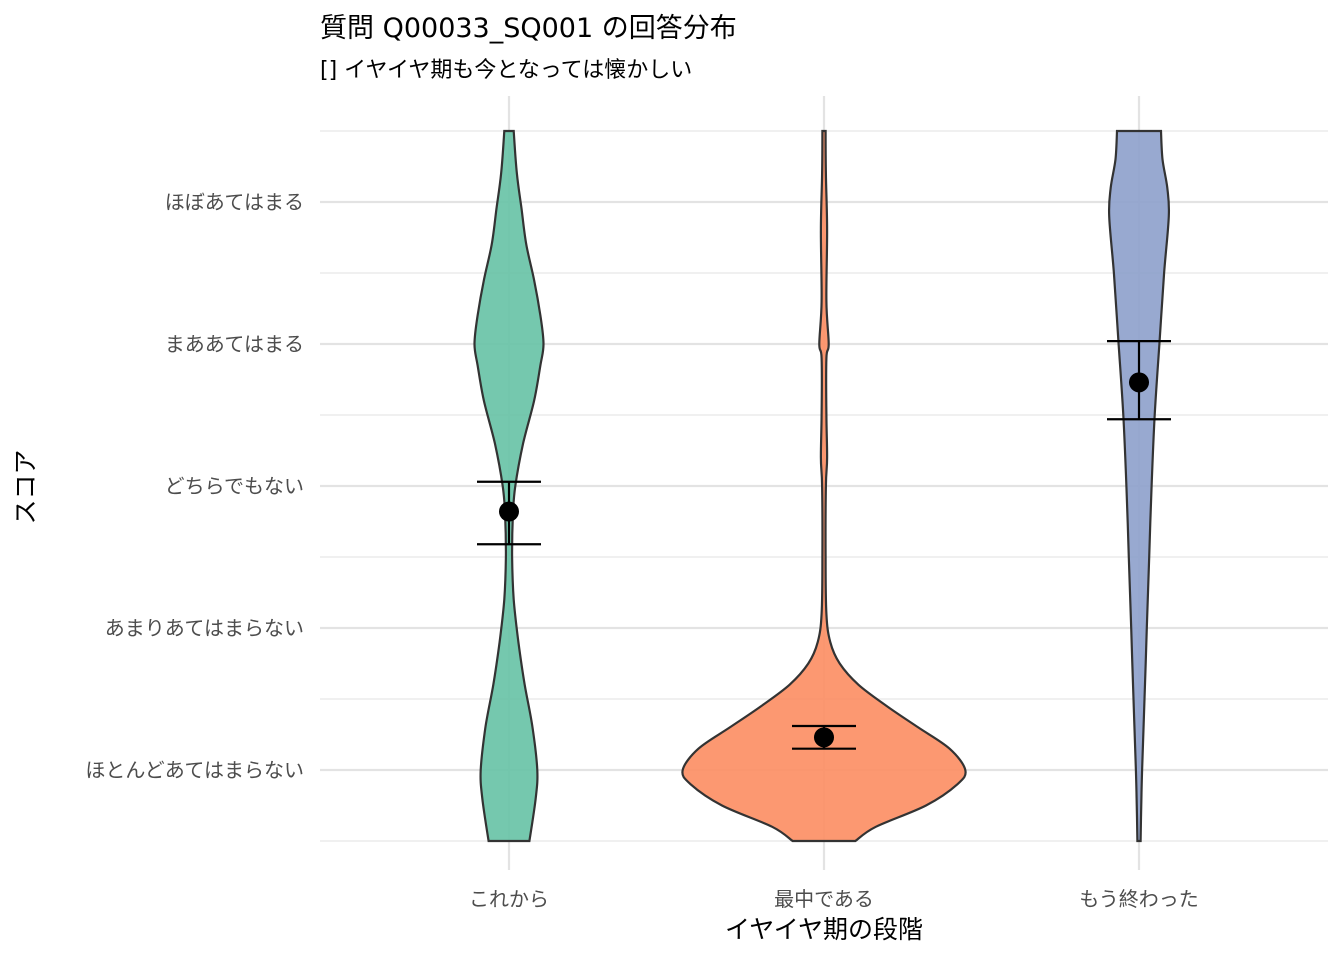 This screenshot has width=1344, height=960. I want to click on y-tick-label: あまりあてはまらない, so click(204, 628).